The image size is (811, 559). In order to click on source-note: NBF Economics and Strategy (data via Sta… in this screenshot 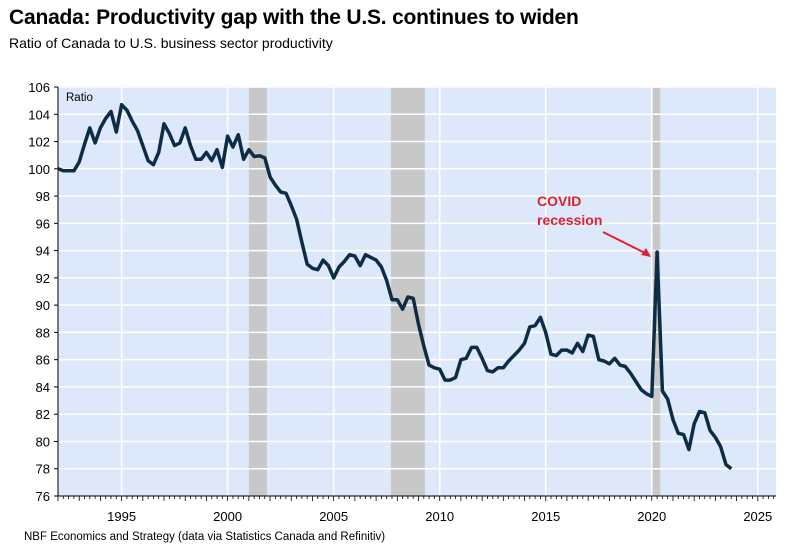, I will do `click(205, 537)`.